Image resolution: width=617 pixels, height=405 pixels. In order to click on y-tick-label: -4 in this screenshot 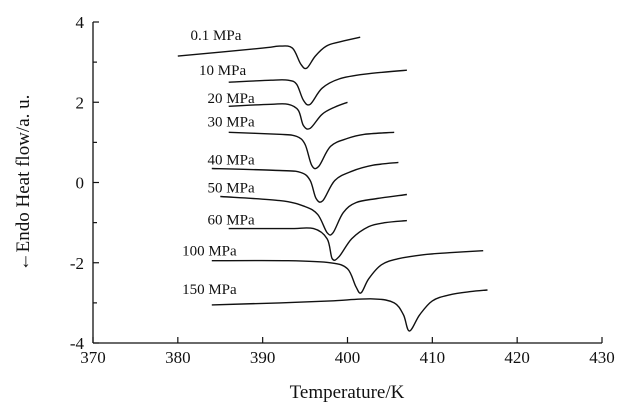, I will do `click(77, 343)`.